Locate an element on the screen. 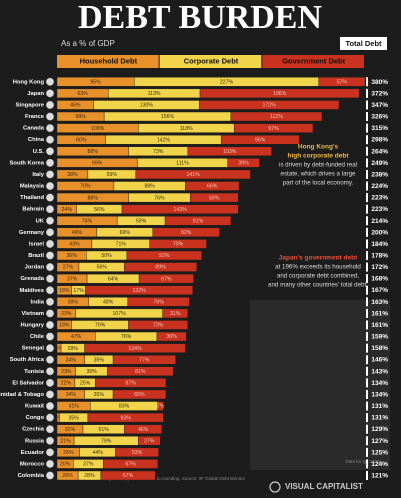 The height and width of the screenshot is (498, 401). segment-label: 71% is located at coordinates (121, 245).